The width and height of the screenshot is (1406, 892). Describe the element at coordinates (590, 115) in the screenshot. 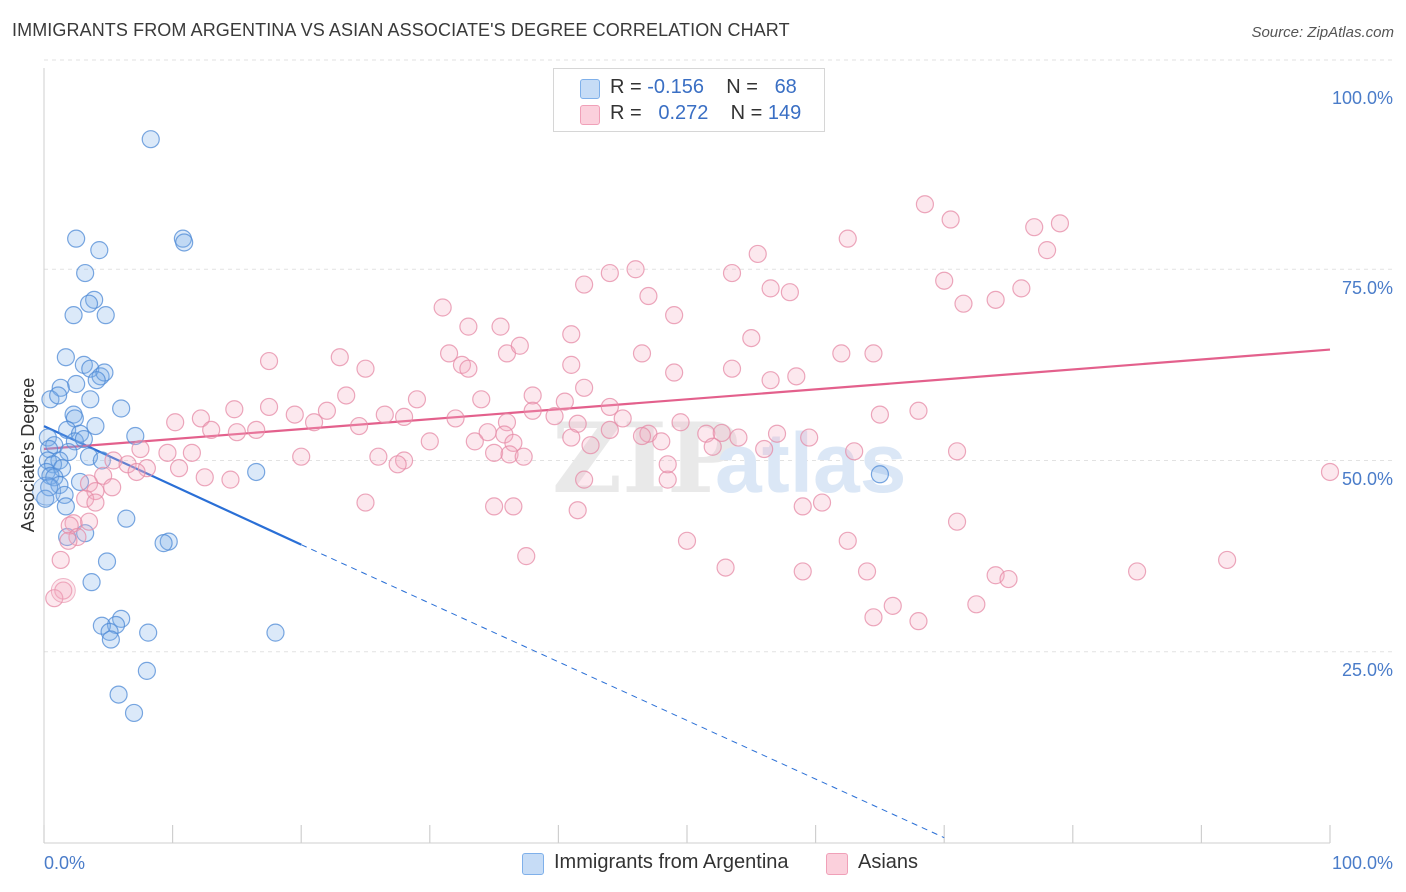

I see `legend-swatch-asians` at that location.